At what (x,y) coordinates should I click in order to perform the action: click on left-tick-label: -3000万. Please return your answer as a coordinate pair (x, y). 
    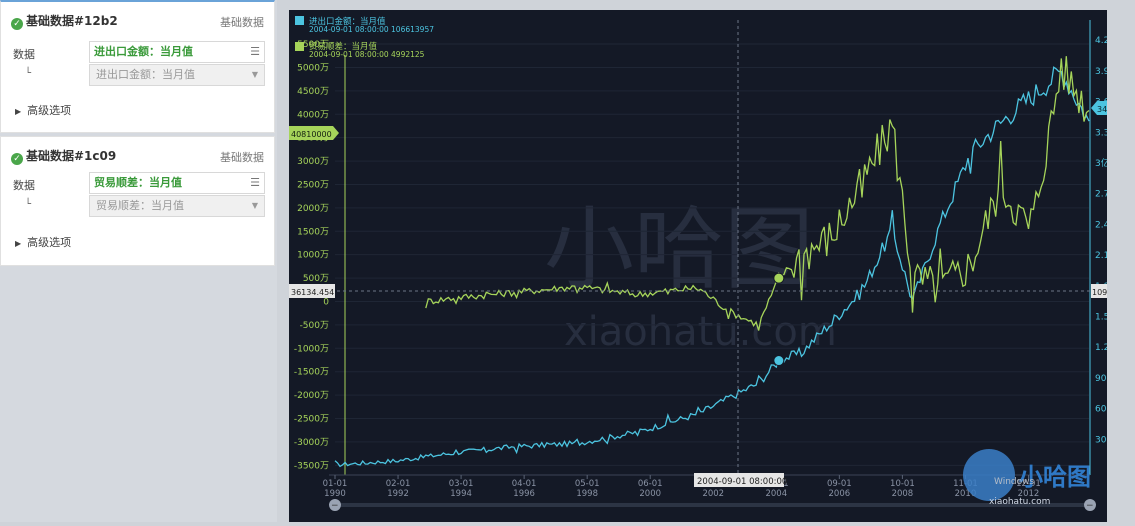
    Looking at the image, I should click on (311, 443).